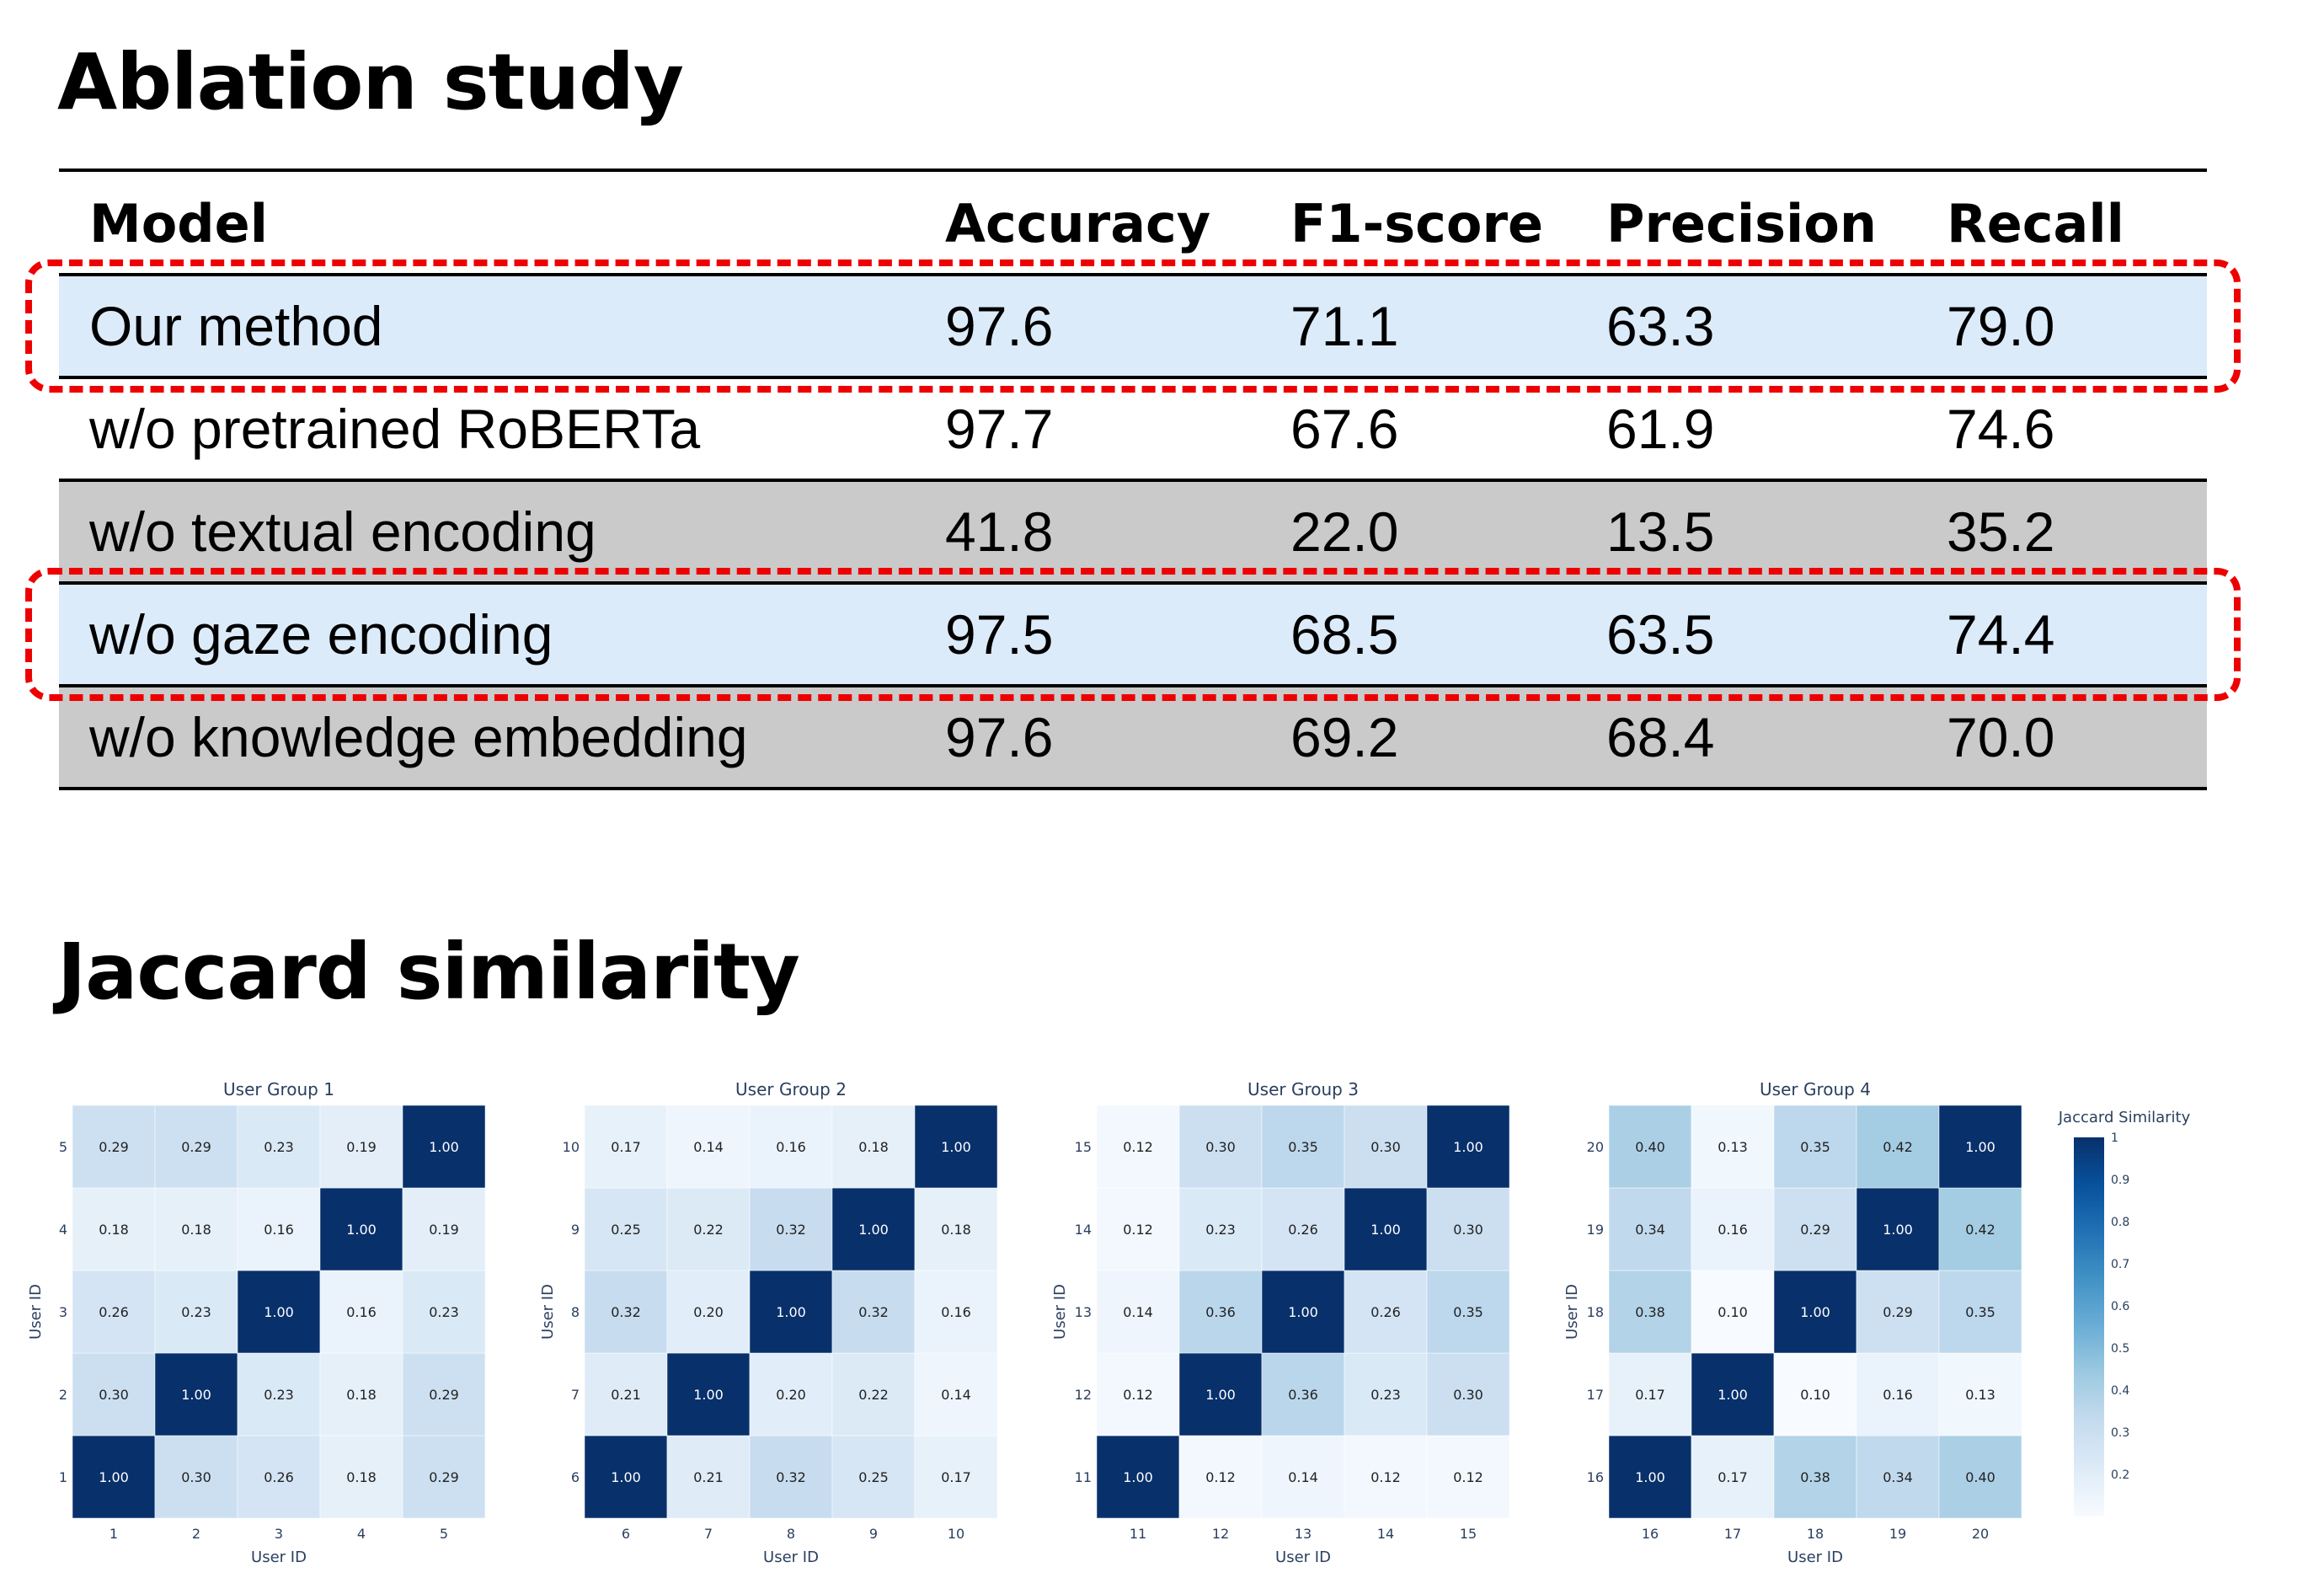  I want to click on cell-recall: 70.0, so click(2001, 737).